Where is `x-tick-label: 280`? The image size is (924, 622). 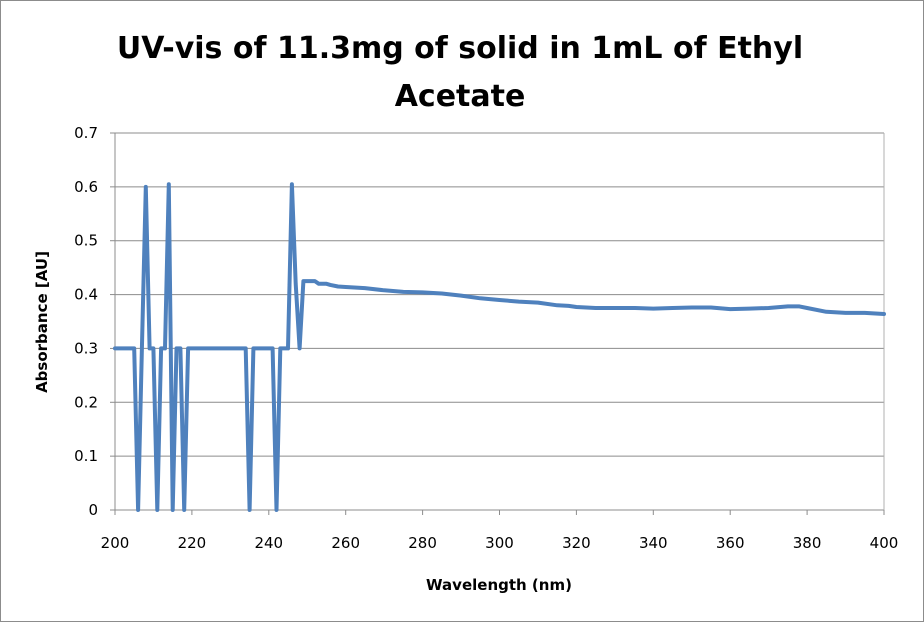 x-tick-label: 280 is located at coordinates (422, 543).